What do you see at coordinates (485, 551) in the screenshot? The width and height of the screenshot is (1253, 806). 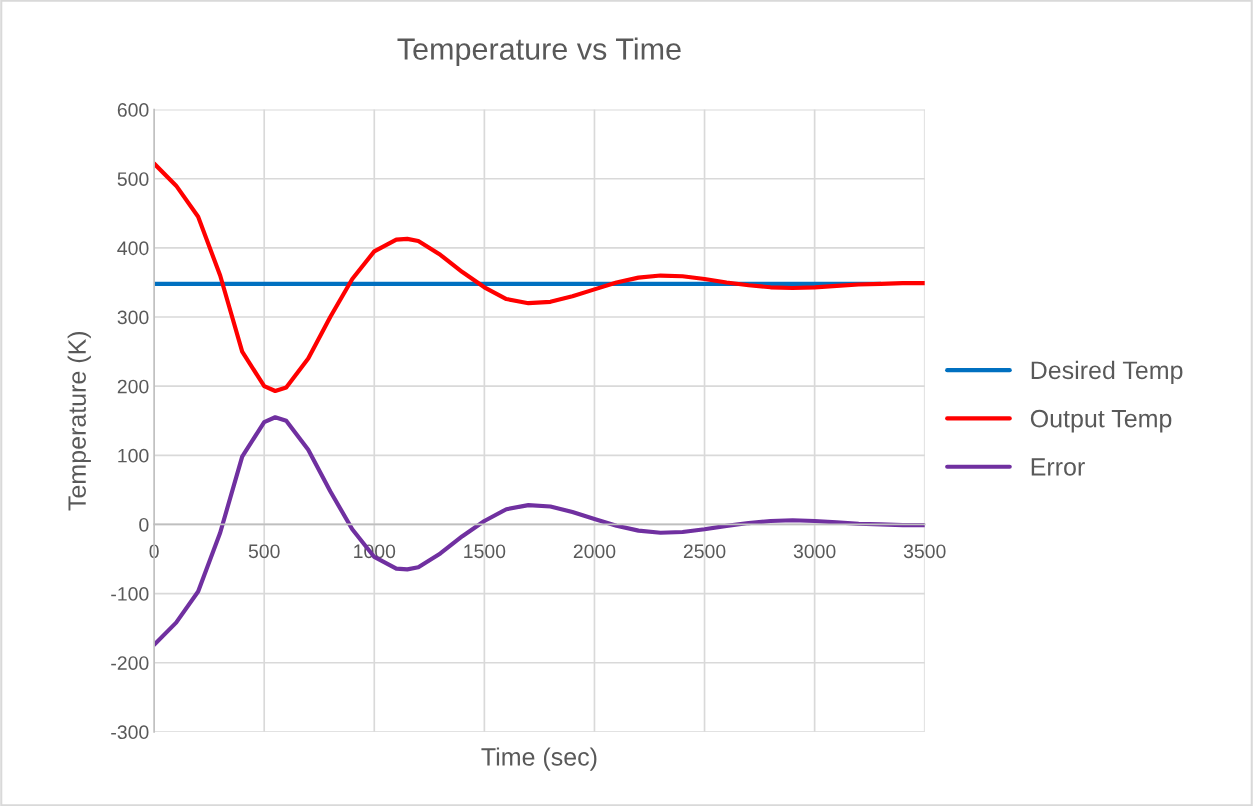 I see `x-tick-label: 1500` at bounding box center [485, 551].